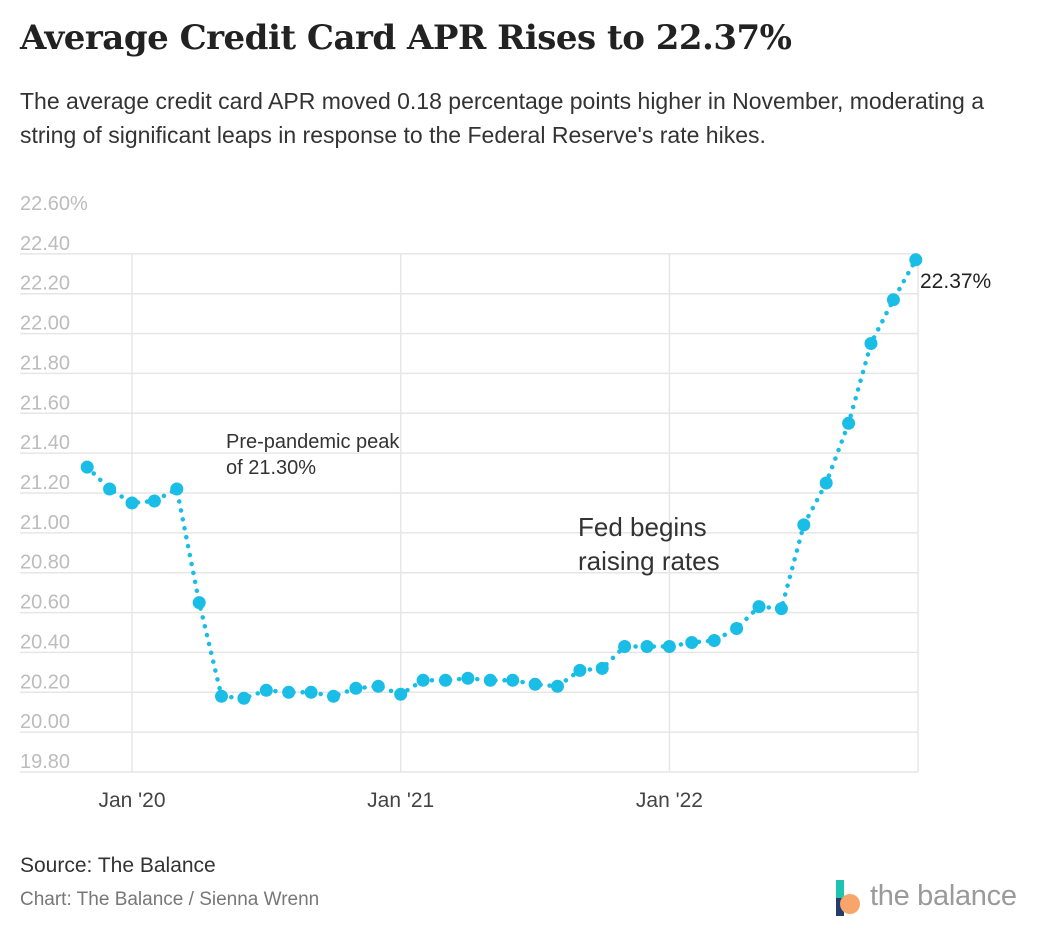 Image resolution: width=1040 pixels, height=940 pixels. Describe the element at coordinates (45, 722) in the screenshot. I see `y-tick-label: 20.00` at that location.